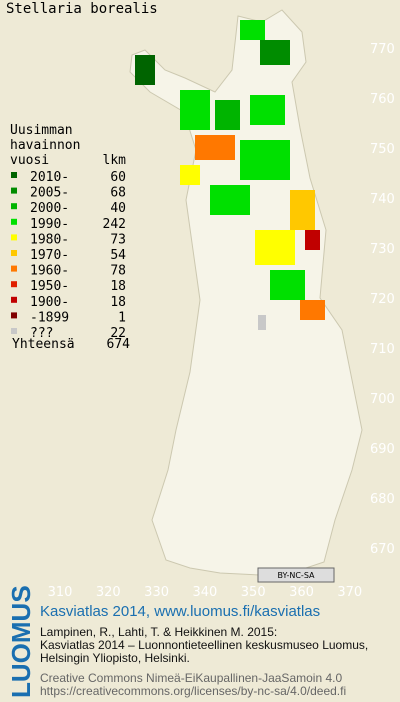  I want to click on x-tick-label: 350, so click(253, 592).